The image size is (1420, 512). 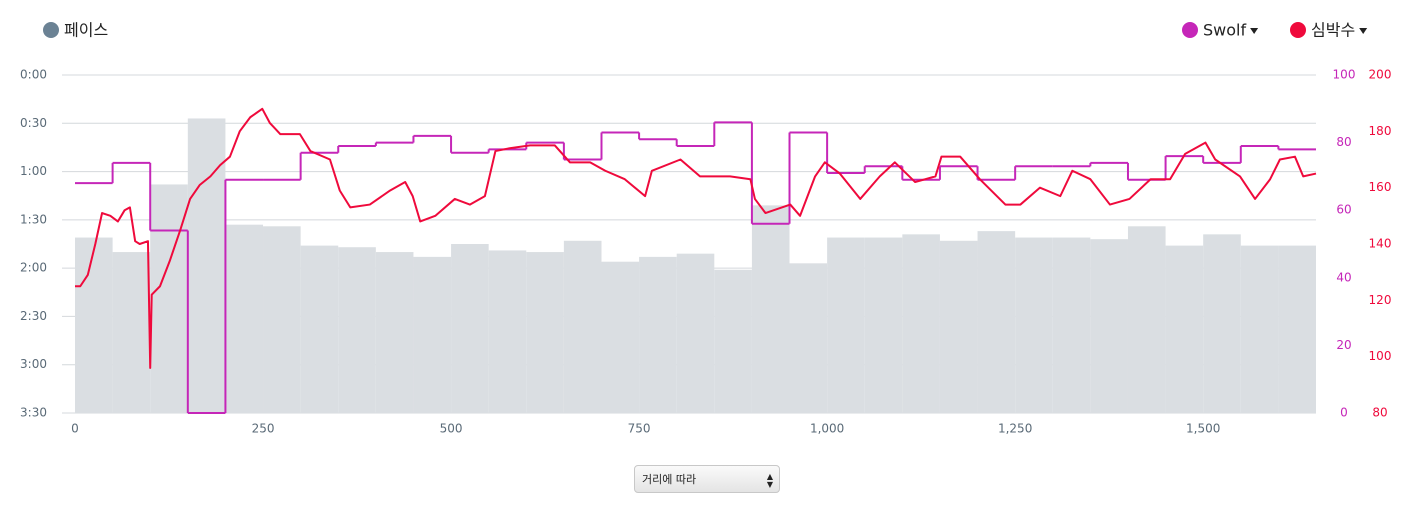 I want to click on y3-tick-label: 100, so click(x=1380, y=356).